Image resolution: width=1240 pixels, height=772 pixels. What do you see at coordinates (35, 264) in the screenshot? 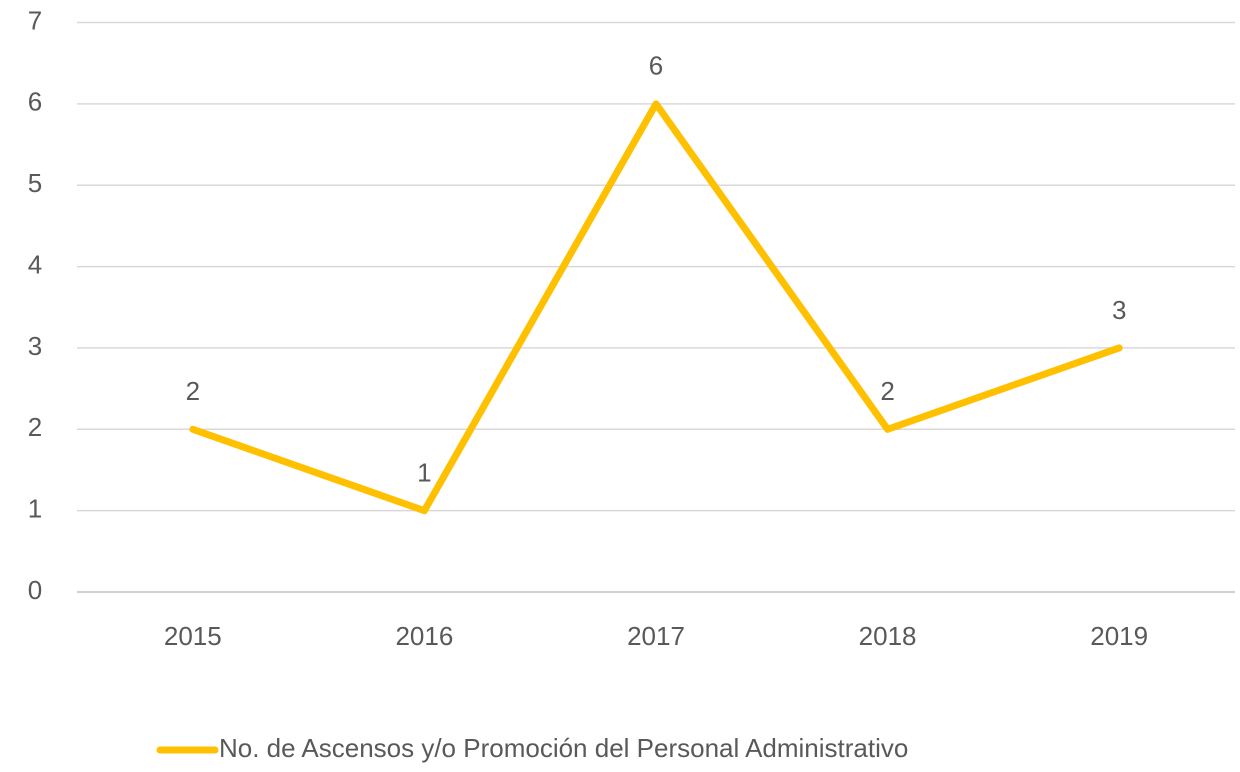
I see `y-tick-label: 4` at bounding box center [35, 264].